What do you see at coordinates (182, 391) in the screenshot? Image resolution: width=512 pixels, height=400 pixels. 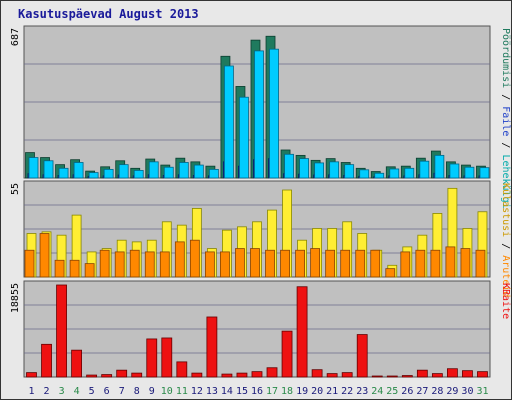 I see `x-tick-day-11: 11` at bounding box center [182, 391].